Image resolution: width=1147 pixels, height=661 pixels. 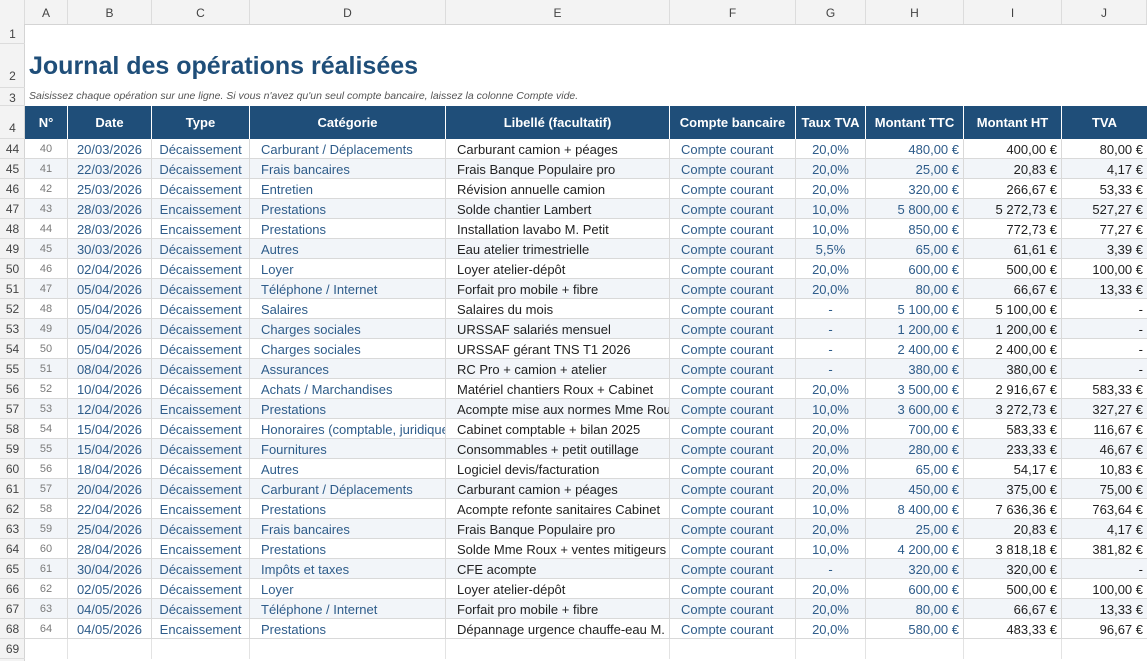 What do you see at coordinates (12, 169) in the screenshot?
I see `row-header: 45` at bounding box center [12, 169].